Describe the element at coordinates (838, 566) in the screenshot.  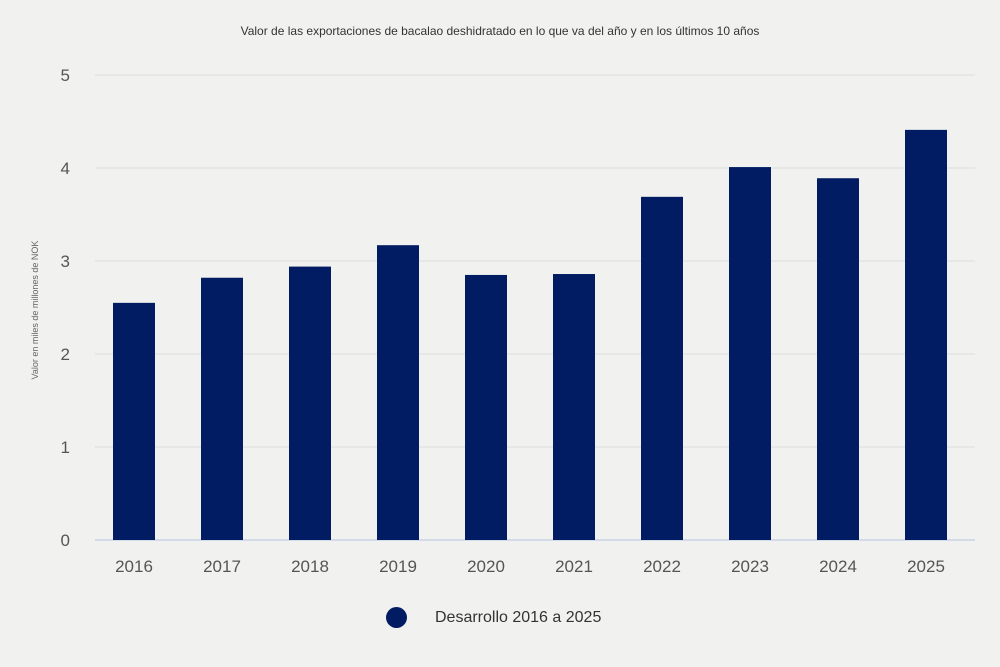
I see `x-tick-label: 2024` at that location.